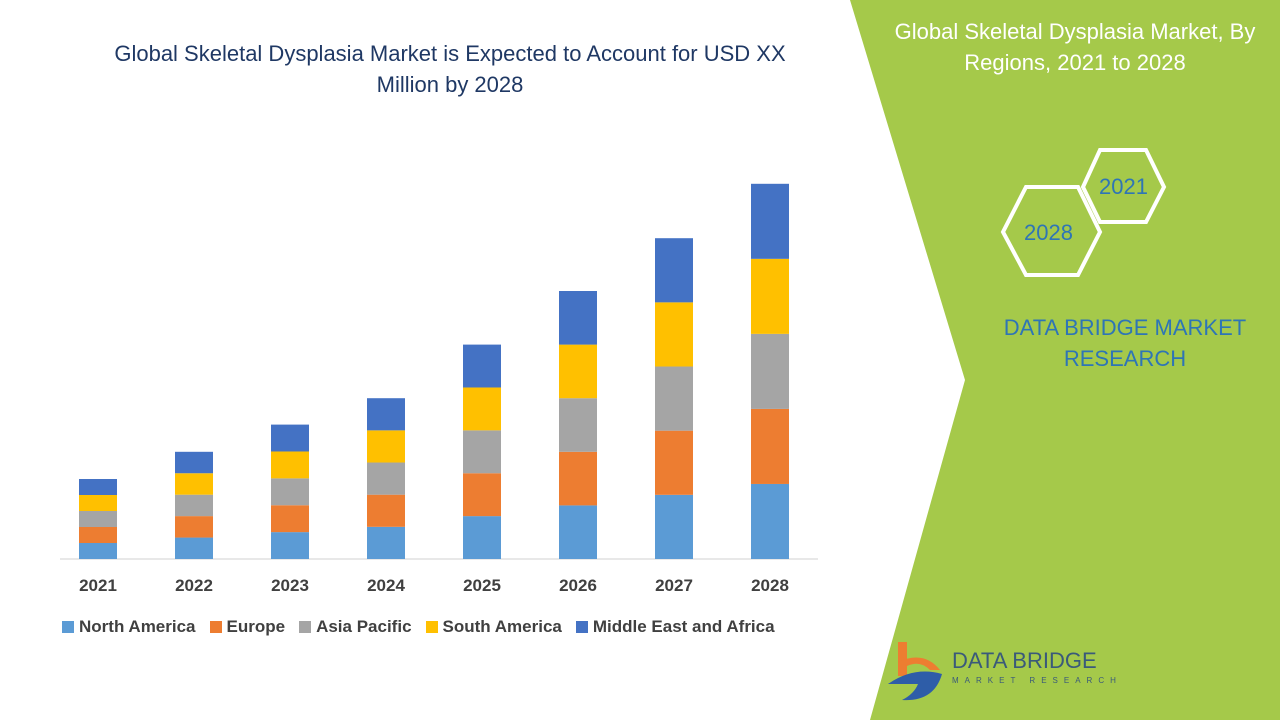 The image size is (1280, 720). I want to click on bar-segment-south-america-2024, so click(386, 446).